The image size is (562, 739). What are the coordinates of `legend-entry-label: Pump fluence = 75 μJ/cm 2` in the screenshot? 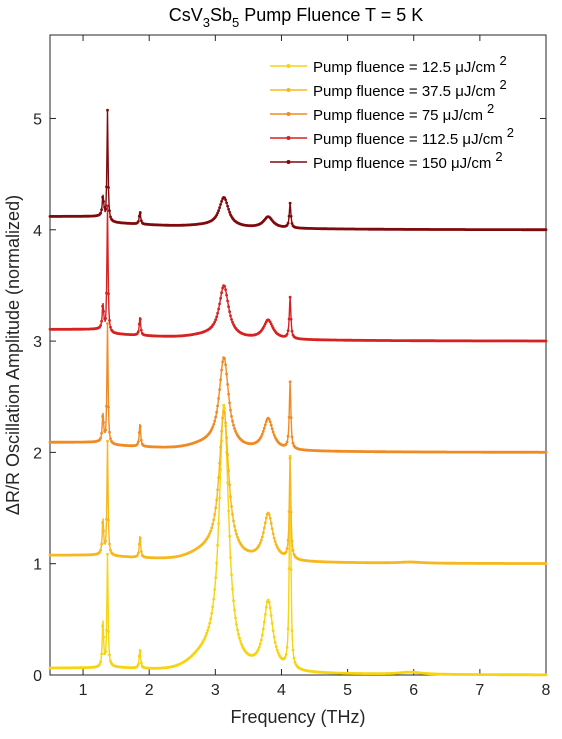 It's located at (403, 112).